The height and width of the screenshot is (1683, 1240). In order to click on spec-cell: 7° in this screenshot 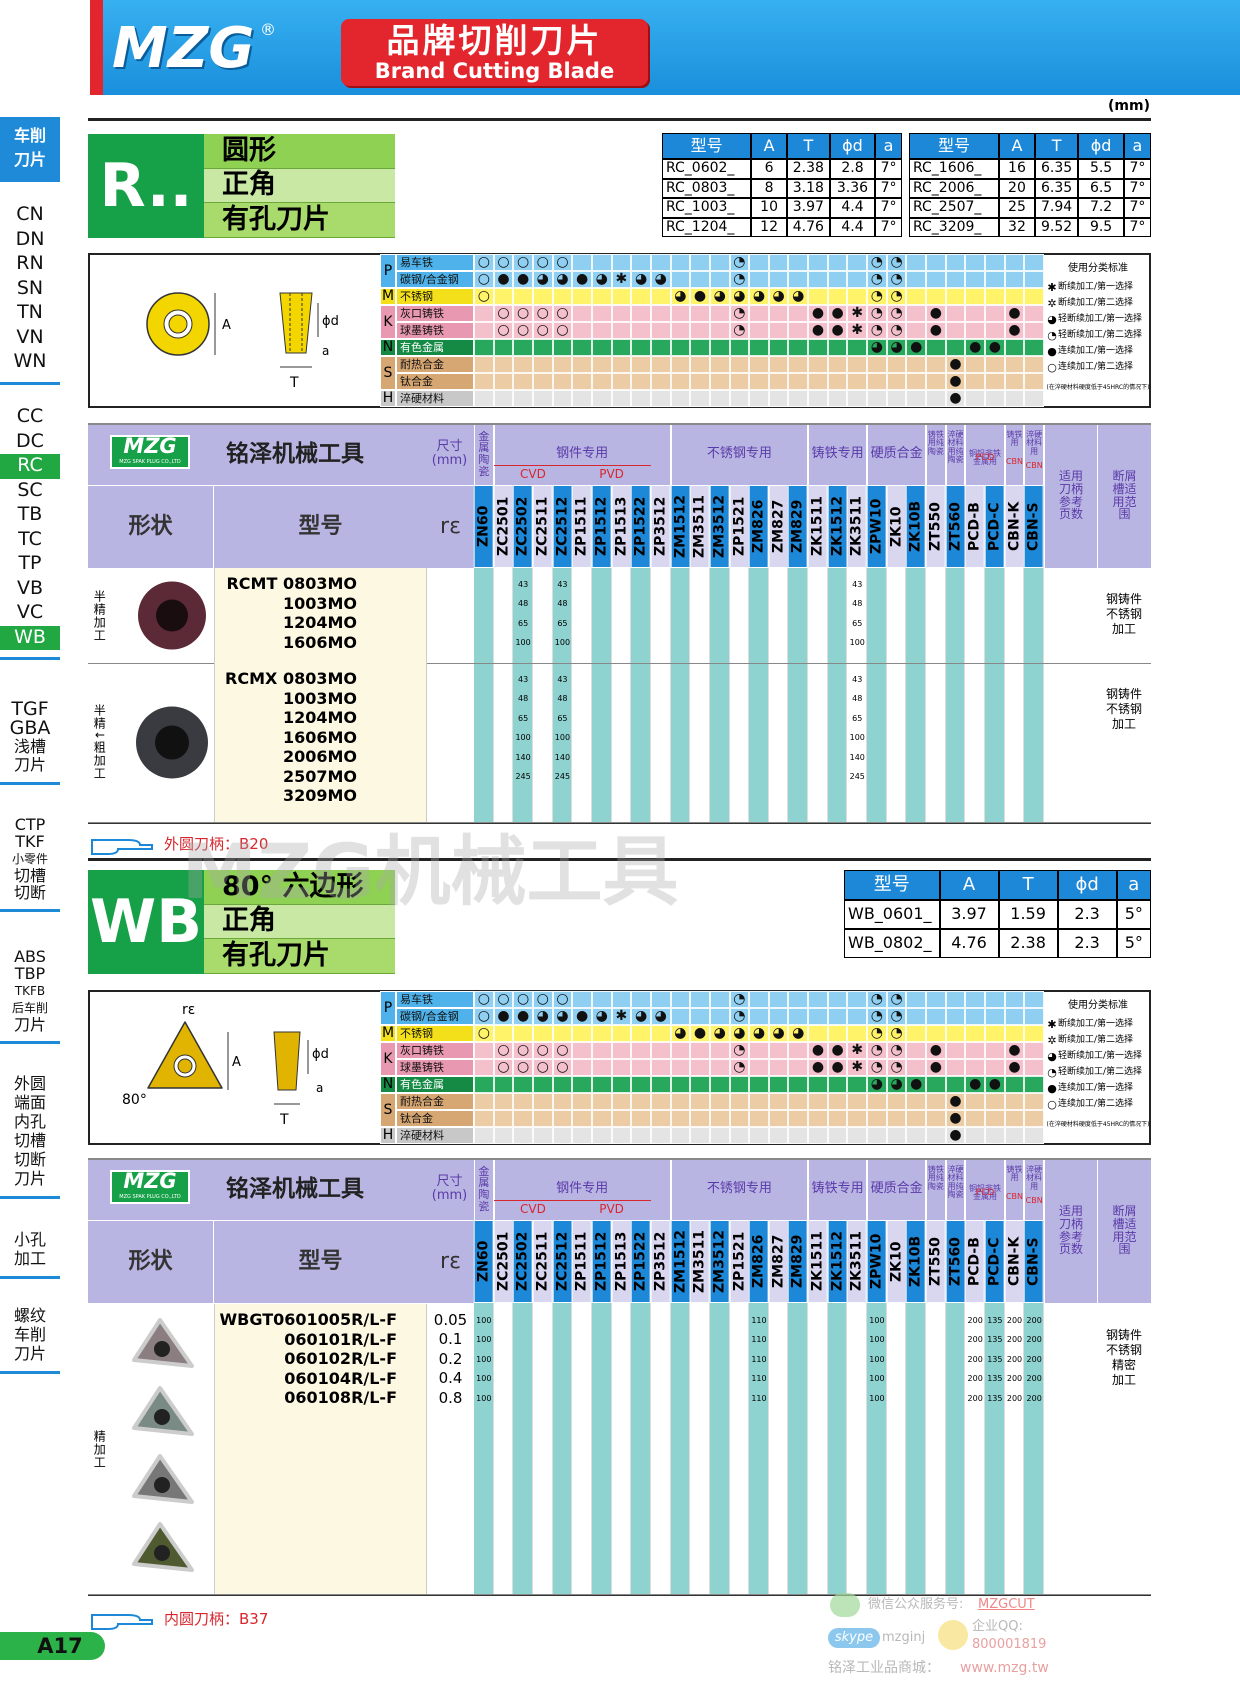, I will do `click(888, 208)`.